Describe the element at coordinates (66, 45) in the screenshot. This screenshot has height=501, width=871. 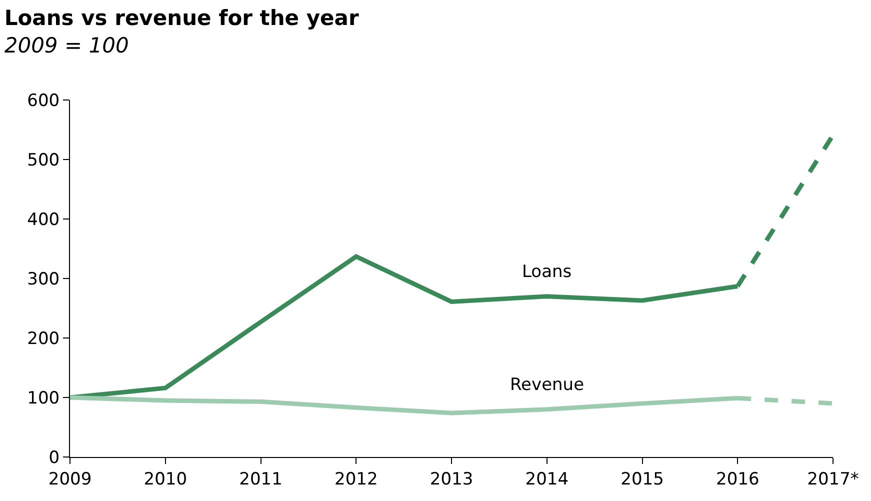
I see `chart-subtitle: 2009 = 100` at that location.